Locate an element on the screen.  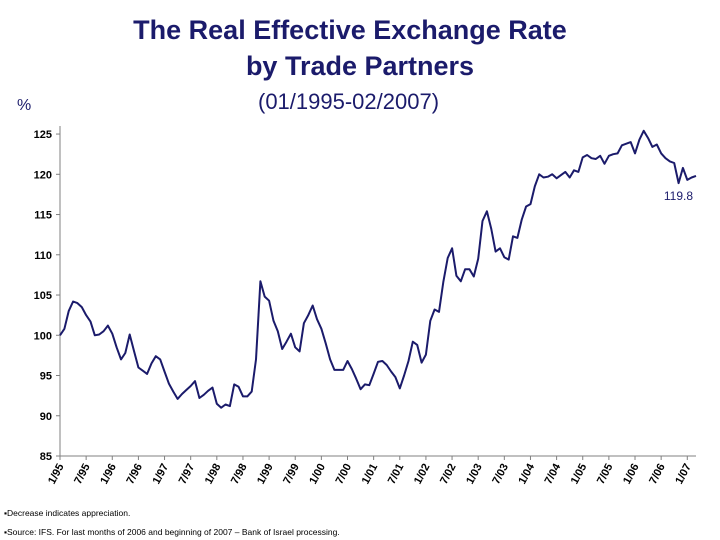
x-tick-label: 7/97 is located at coordinates (187, 474).